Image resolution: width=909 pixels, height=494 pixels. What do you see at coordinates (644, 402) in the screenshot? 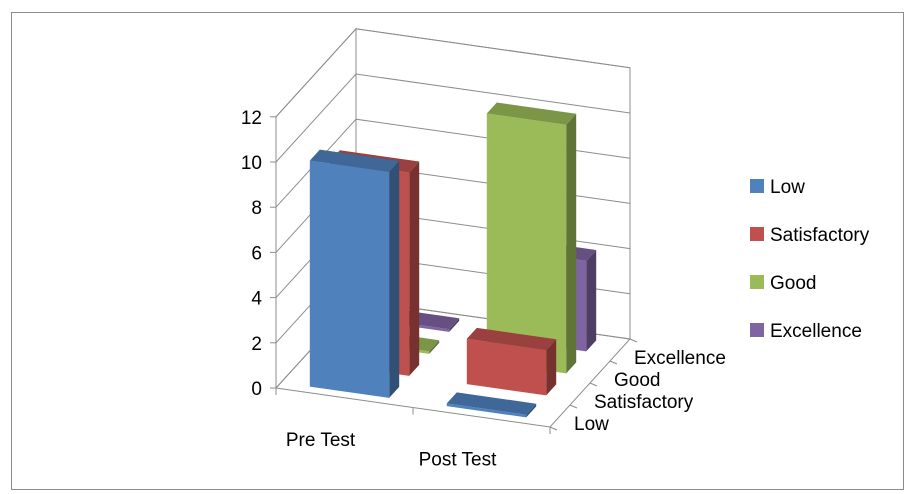
I see `depth-tick-label: Satisfactory` at bounding box center [644, 402].